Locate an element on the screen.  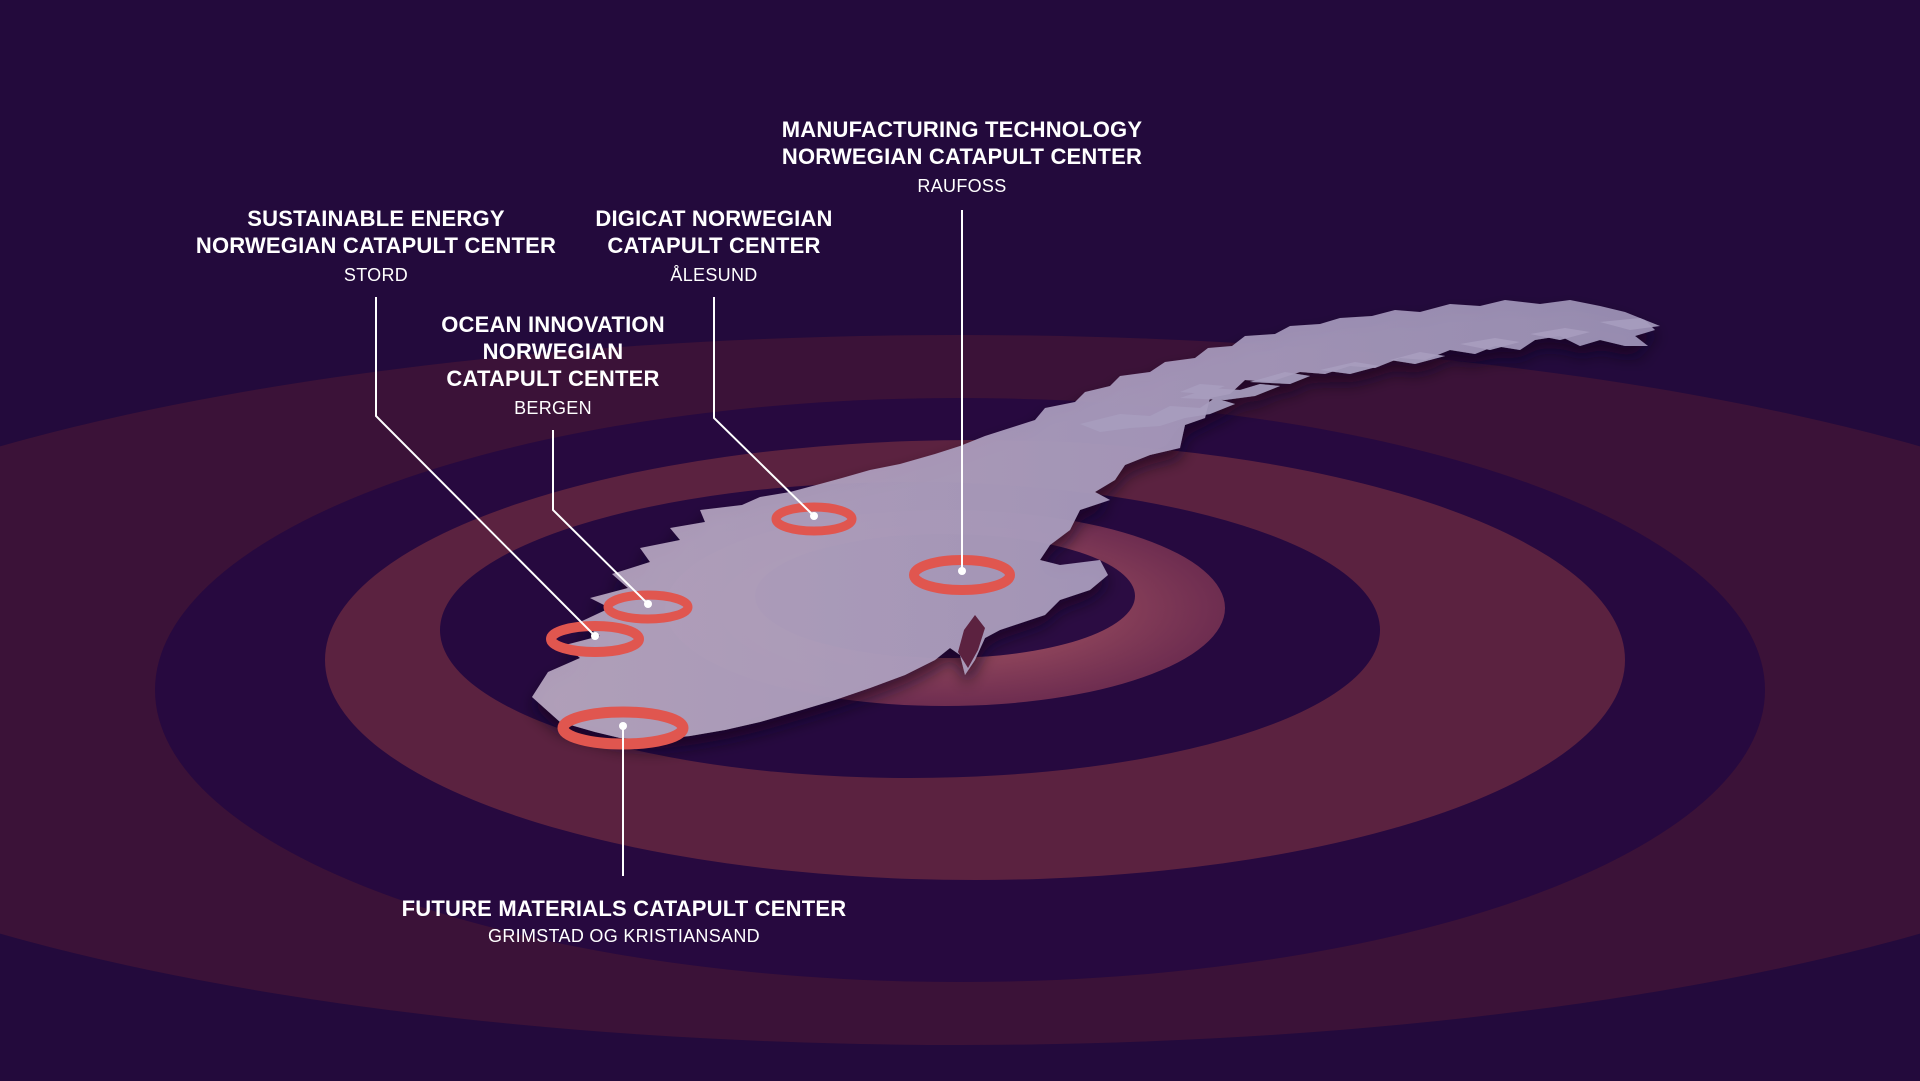
center-name-line: SUSTAINABLE ENERGY is located at coordinates (376, 218).